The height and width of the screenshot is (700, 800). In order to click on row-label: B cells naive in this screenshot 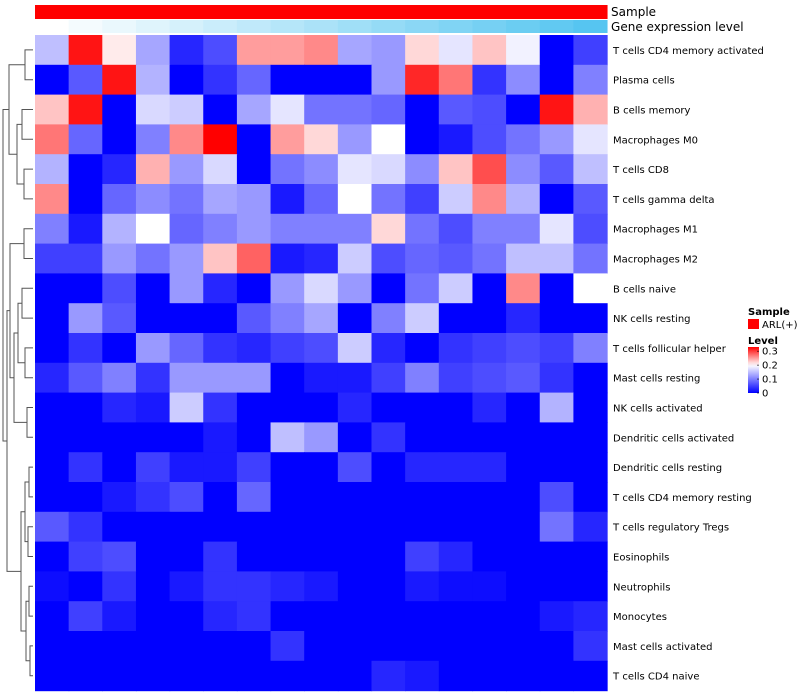, I will do `click(644, 289)`.